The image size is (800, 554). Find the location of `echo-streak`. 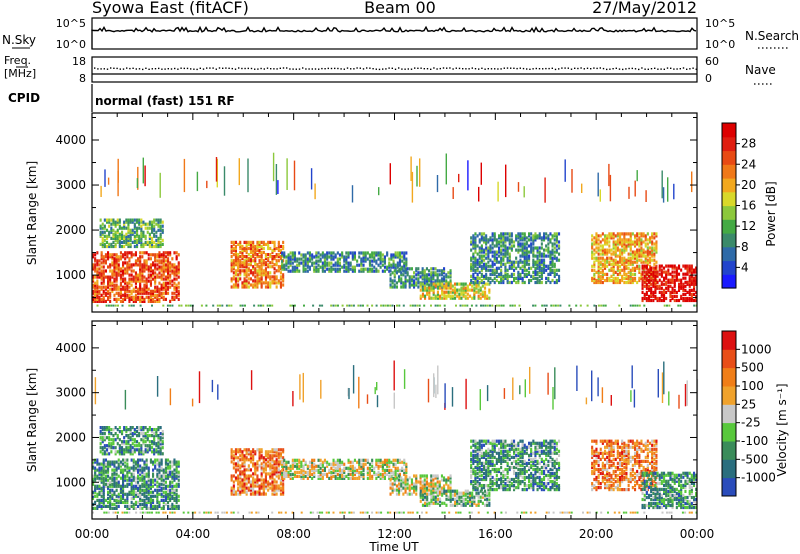

echo-streak is located at coordinates (216, 169).